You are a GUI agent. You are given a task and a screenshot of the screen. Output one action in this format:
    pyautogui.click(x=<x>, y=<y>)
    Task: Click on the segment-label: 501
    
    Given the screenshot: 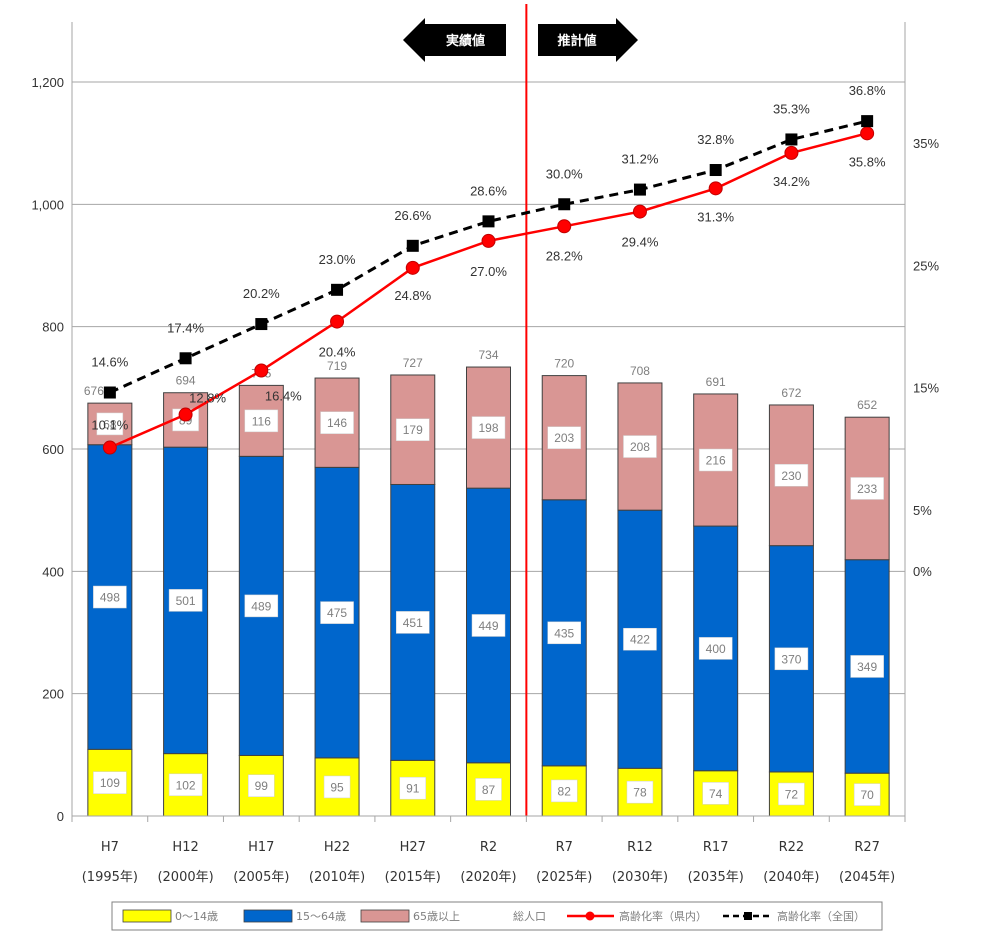 What is the action you would take?
    pyautogui.click(x=186, y=601)
    